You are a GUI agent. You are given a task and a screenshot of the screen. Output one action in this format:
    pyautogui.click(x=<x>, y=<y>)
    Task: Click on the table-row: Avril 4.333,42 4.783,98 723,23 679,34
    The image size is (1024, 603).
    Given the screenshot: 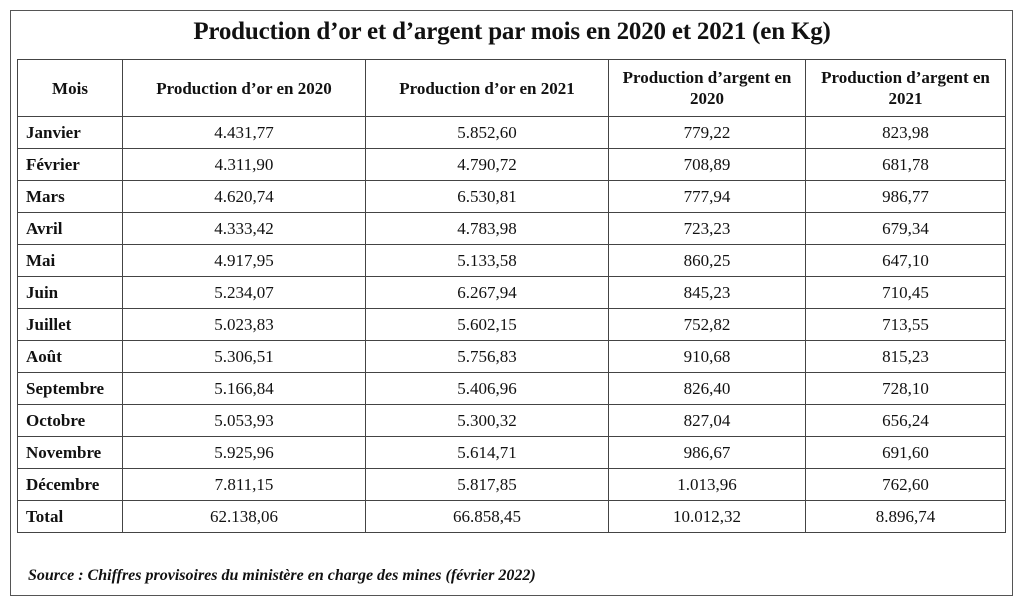 What is the action you would take?
    pyautogui.click(x=511, y=228)
    